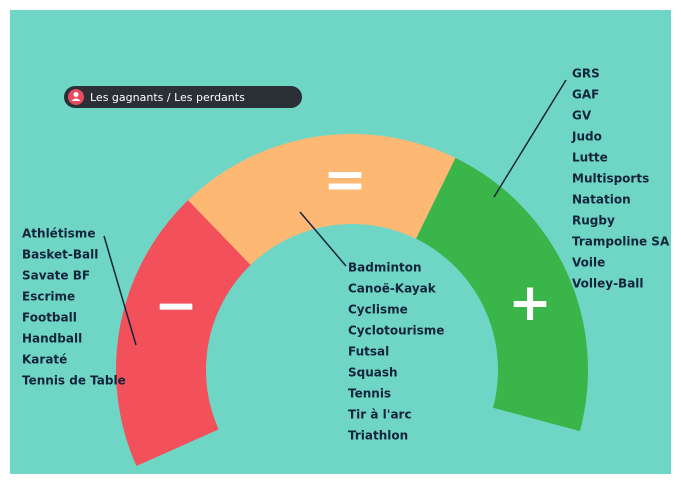 The width and height of the screenshot is (681, 484). I want to click on sport-label: Judo, so click(586, 137).